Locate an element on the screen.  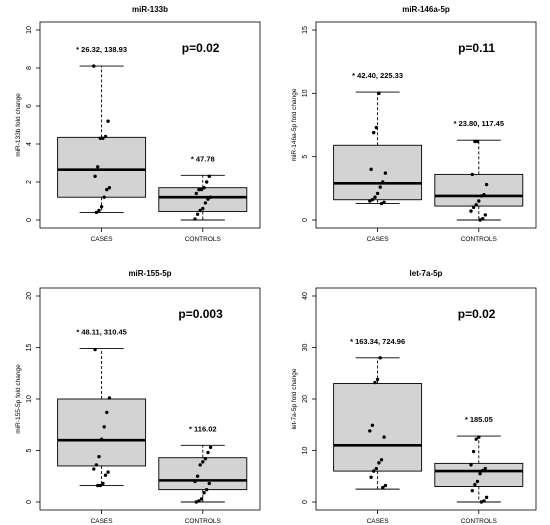
box-controls: * 23.80, 117.45 is located at coordinates (479, 170).